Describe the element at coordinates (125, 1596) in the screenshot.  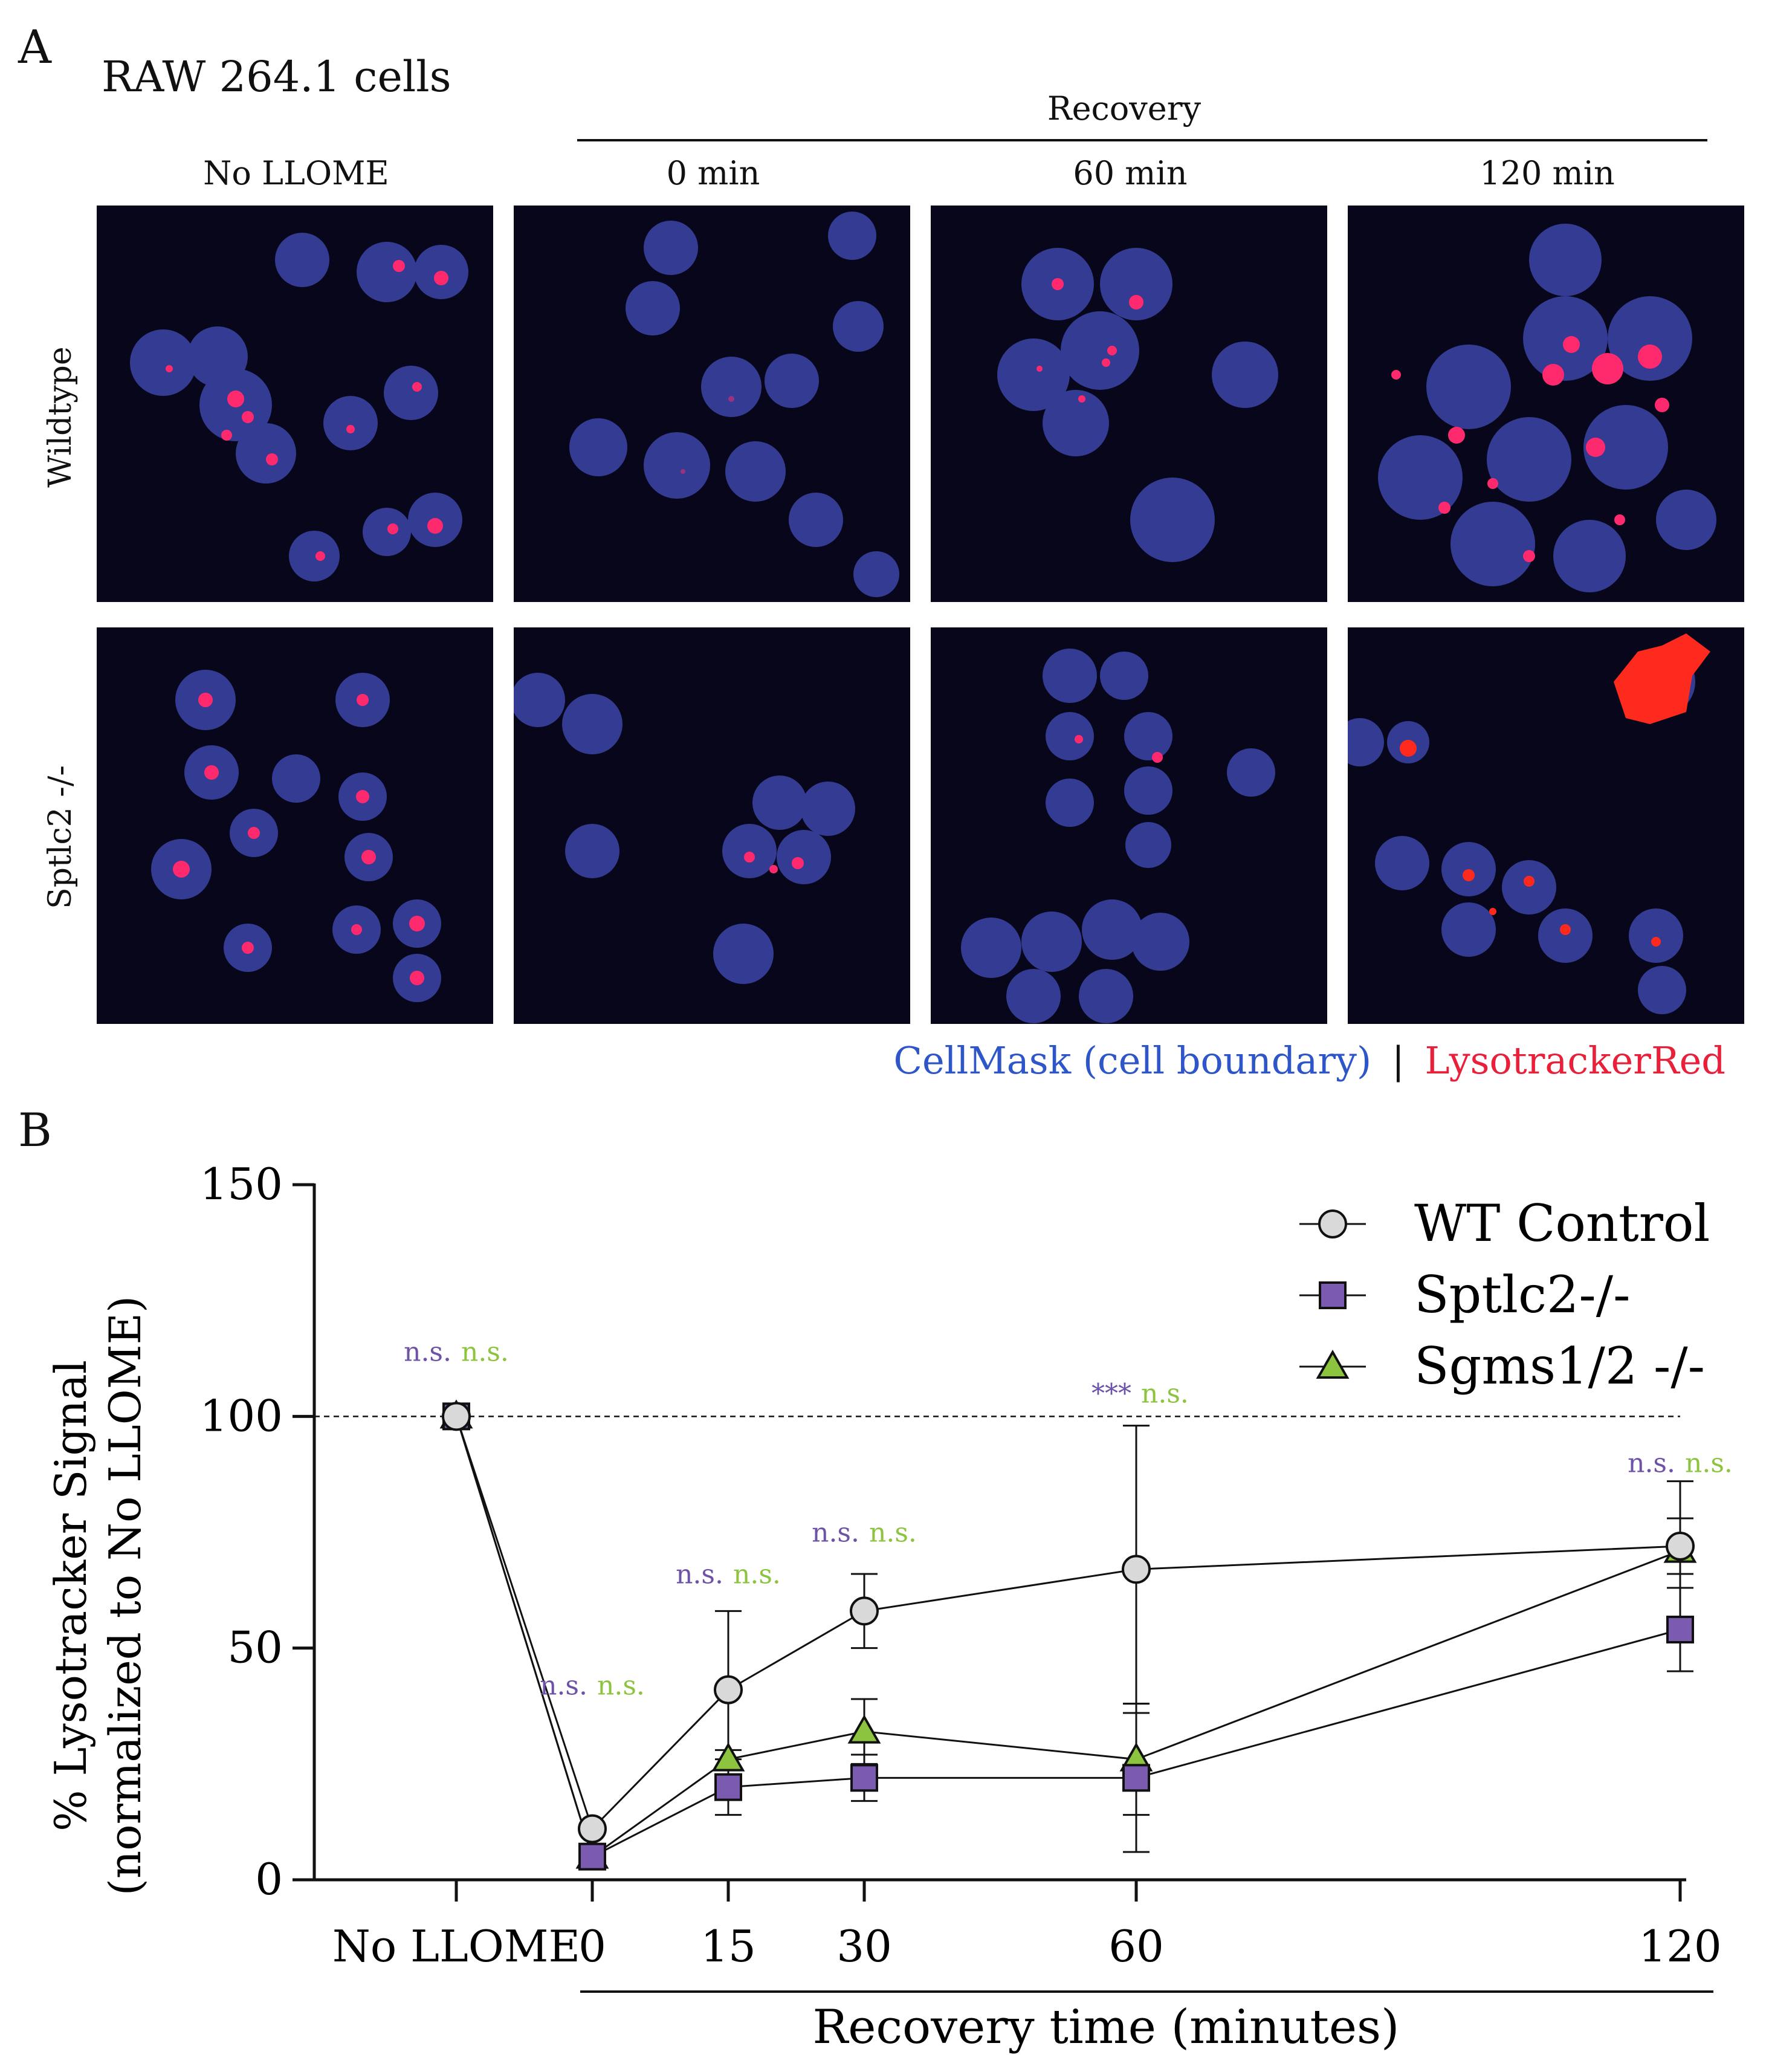
I see `y-axis-label-line2: (normalized to No LLOME)` at that location.